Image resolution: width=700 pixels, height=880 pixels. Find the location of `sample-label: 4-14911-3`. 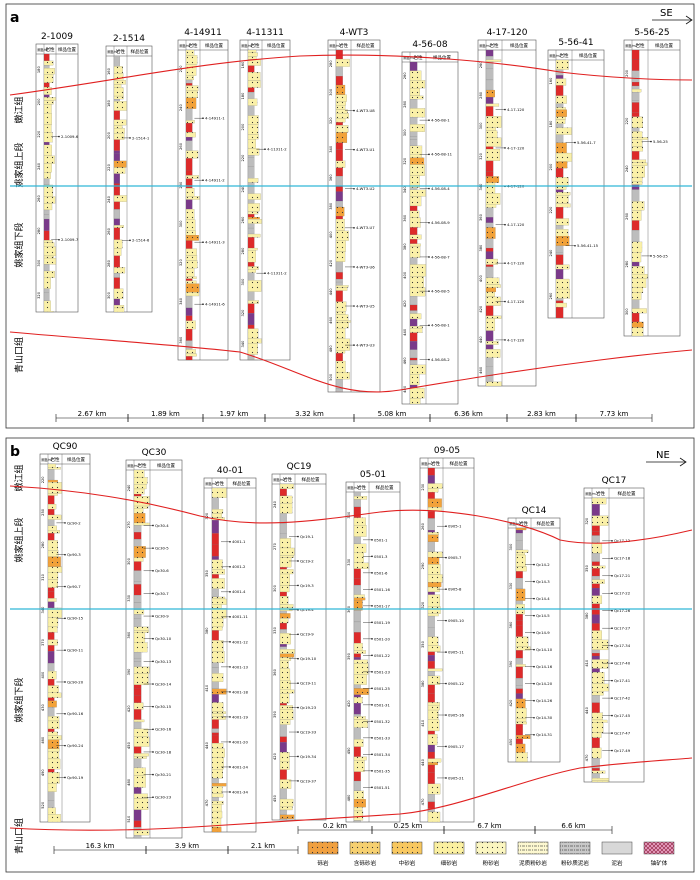

sample-label: 4-14911-3 is located at coordinates (215, 242).